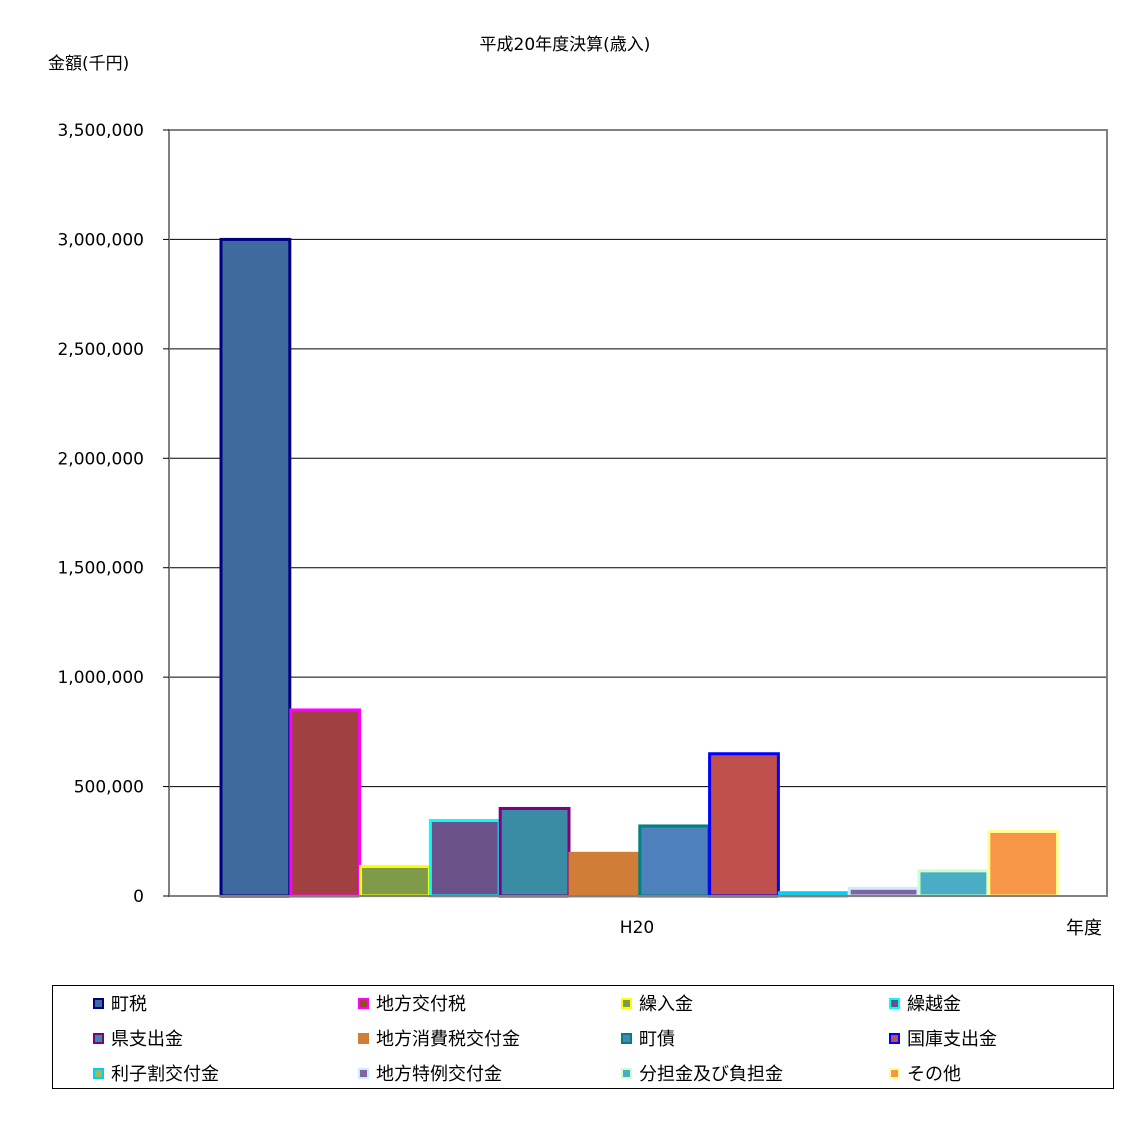 This screenshot has width=1129, height=1143. What do you see at coordinates (421, 1004) in the screenshot?
I see `legend-label: 地方交付税` at bounding box center [421, 1004].